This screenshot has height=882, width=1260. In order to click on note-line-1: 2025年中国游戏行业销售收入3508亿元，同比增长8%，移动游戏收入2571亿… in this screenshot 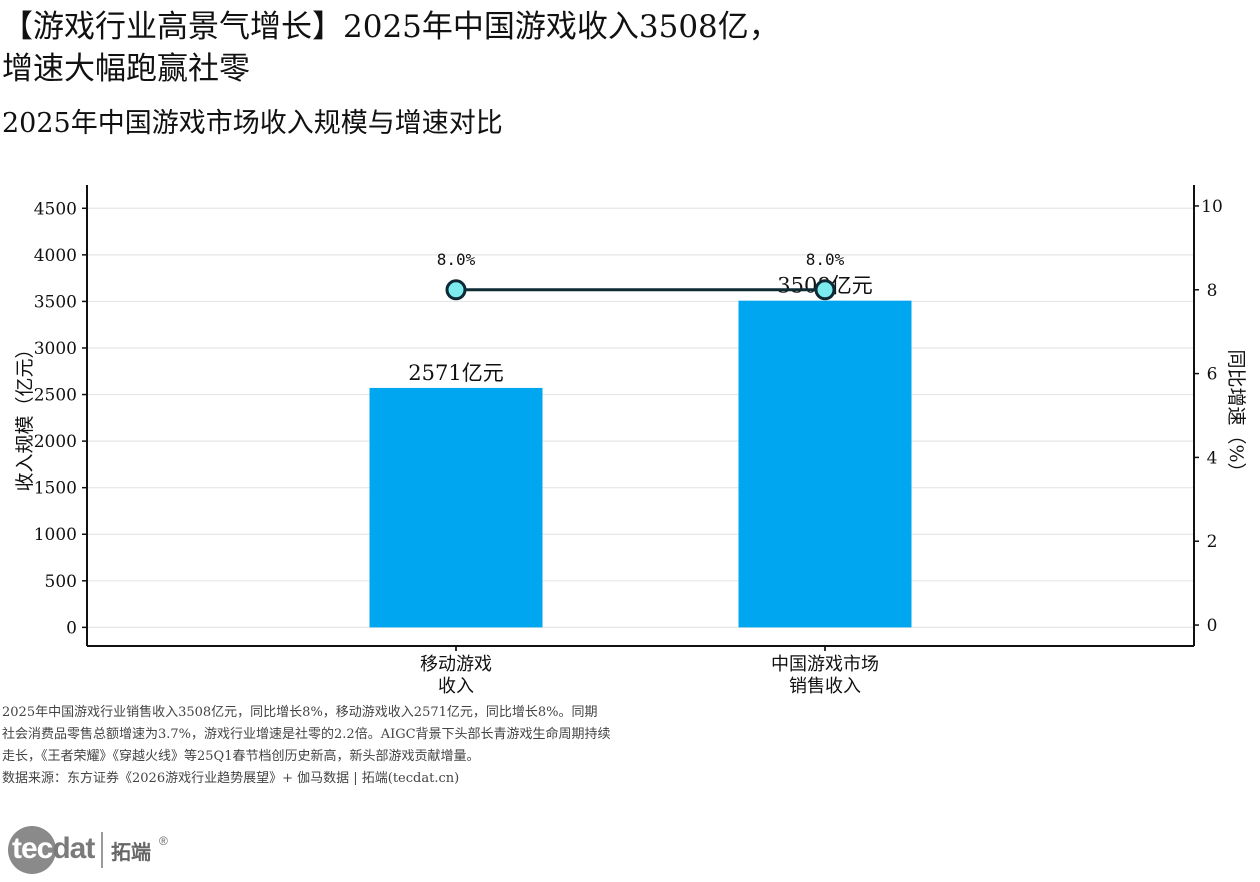, I will do `click(300, 712)`.